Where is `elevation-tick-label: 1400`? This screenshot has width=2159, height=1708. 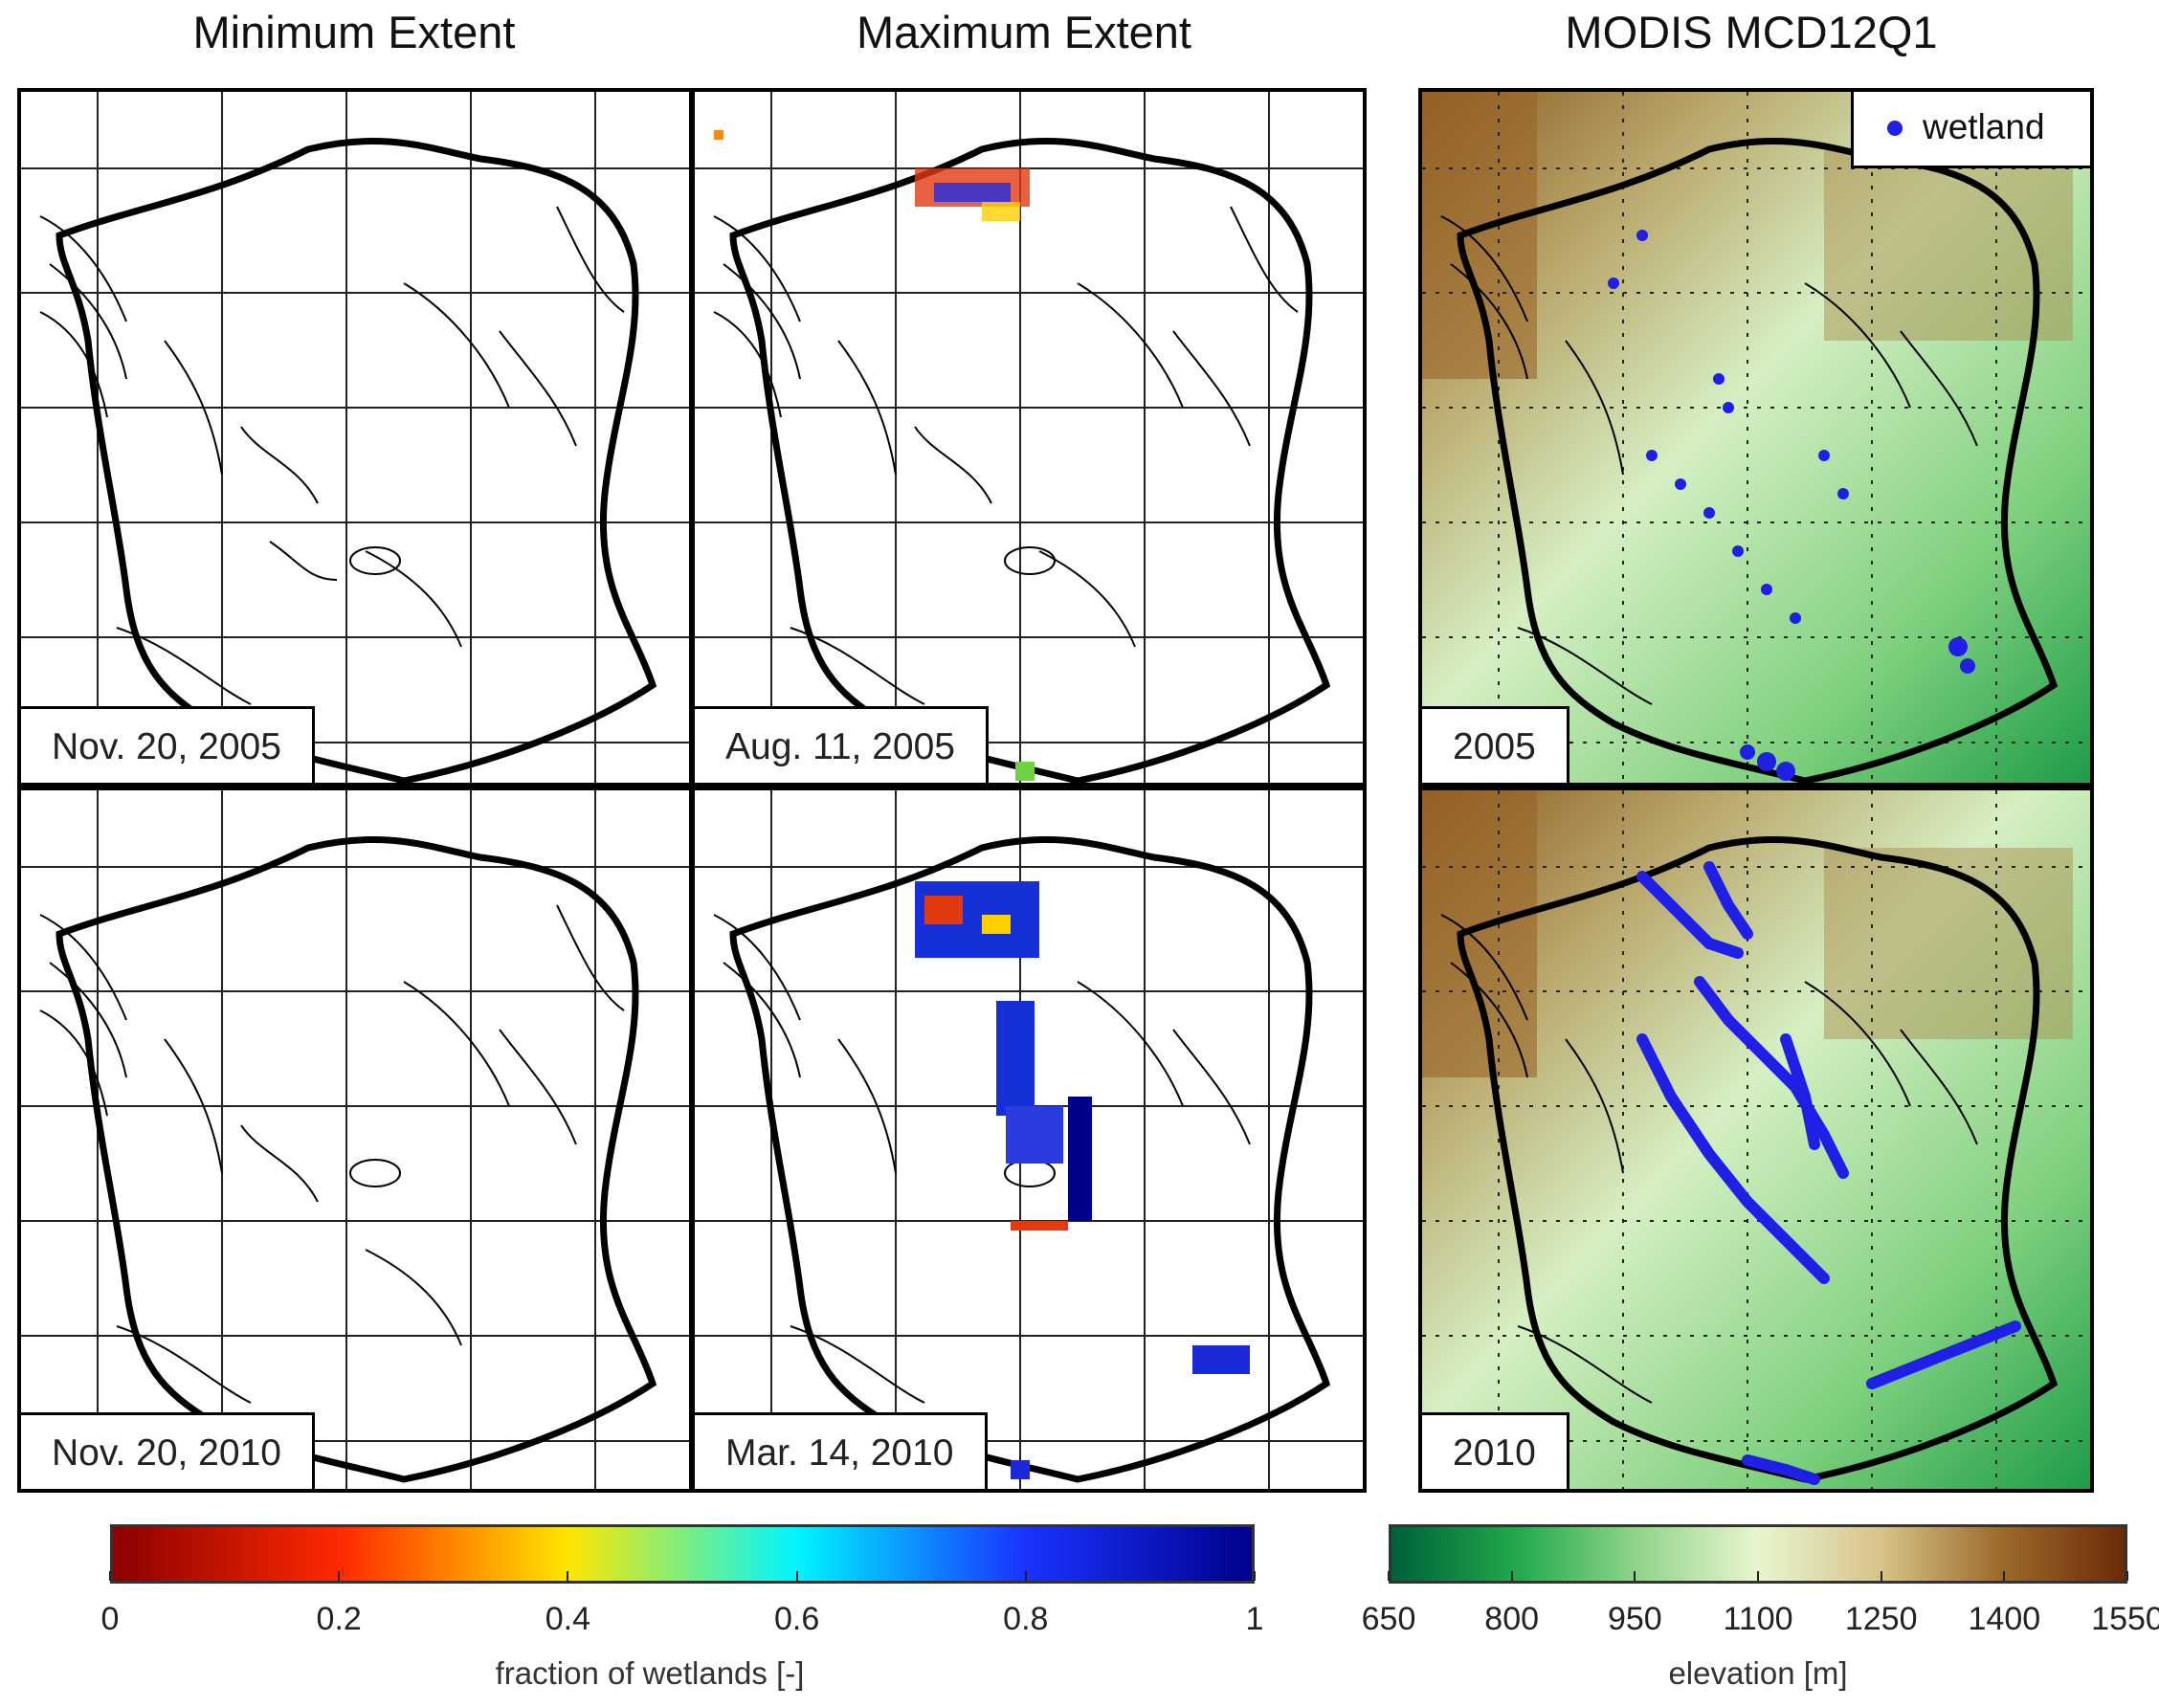
elevation-tick-label: 1400 is located at coordinates (2004, 1619).